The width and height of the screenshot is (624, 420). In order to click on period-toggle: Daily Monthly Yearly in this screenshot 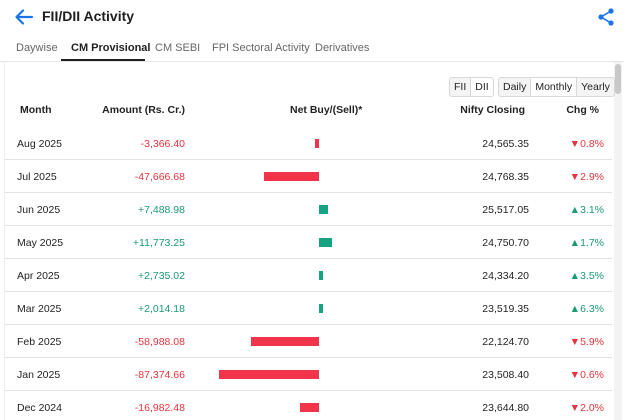, I will do `click(556, 87)`.